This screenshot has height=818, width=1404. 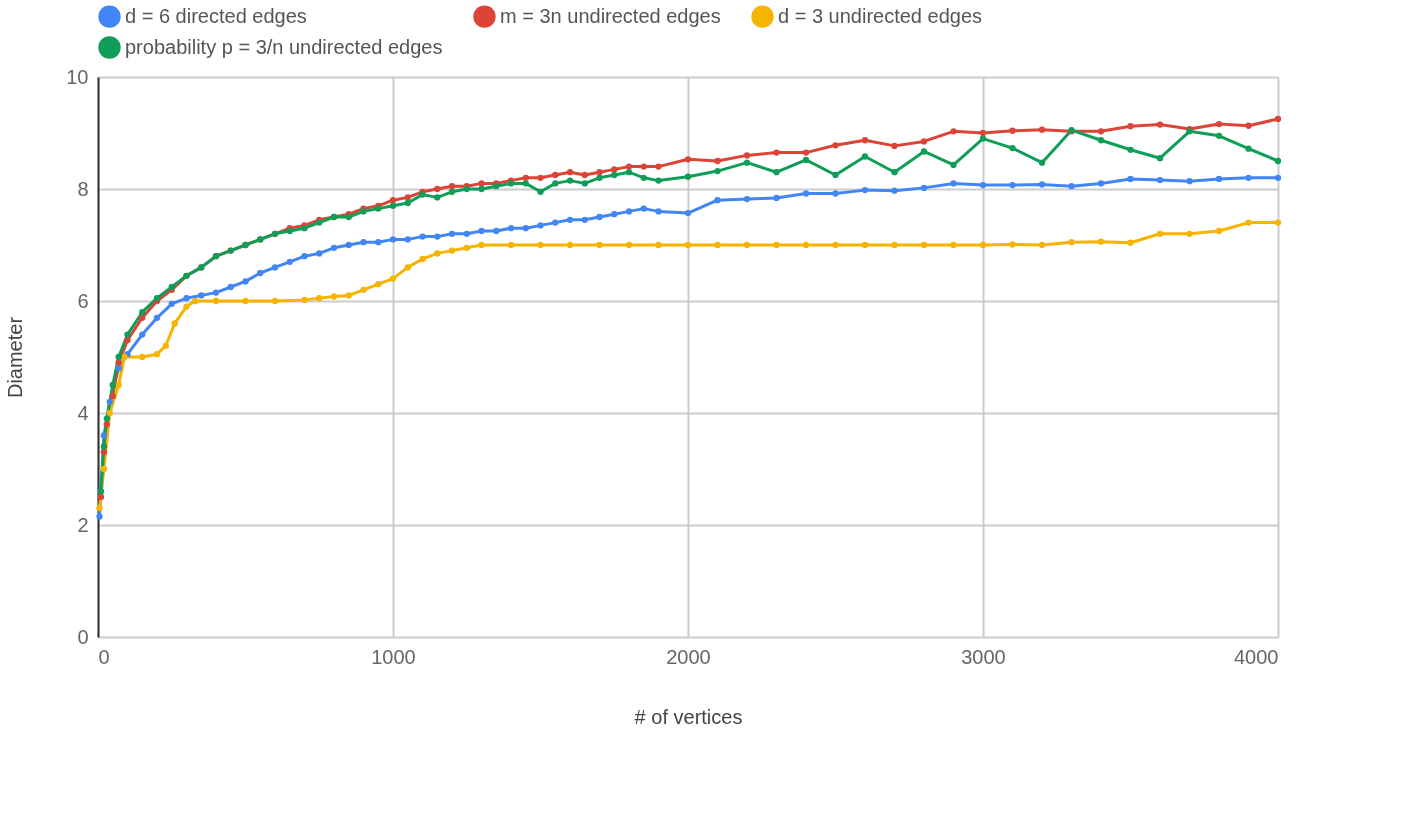 I want to click on x-tick-label: 0, so click(x=104, y=656).